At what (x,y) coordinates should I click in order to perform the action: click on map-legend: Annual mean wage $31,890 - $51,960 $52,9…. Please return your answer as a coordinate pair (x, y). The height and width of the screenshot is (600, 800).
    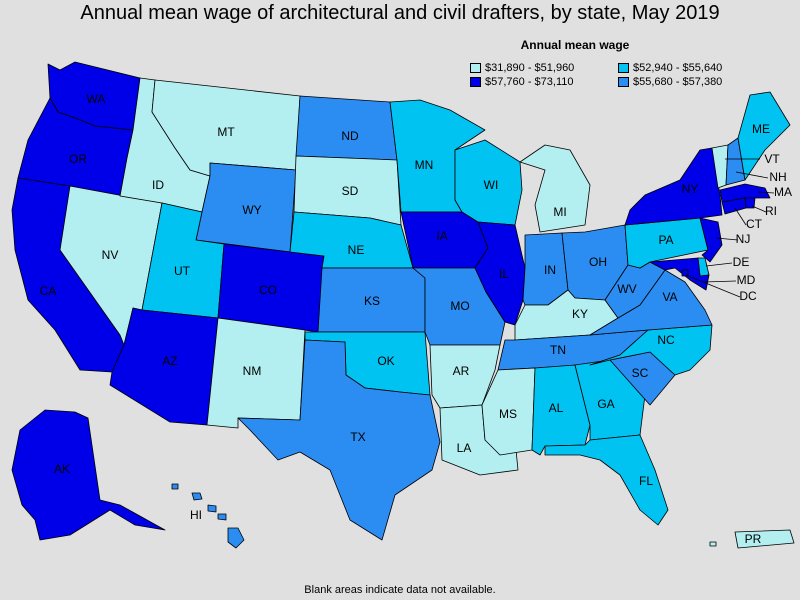
    Looking at the image, I should click on (596, 63).